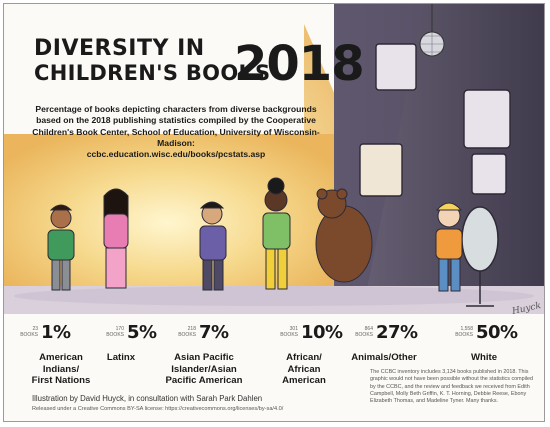 Image resolution: width=550 pixels, height=427 pixels. What do you see at coordinates (435, 120) in the screenshot?
I see `window-frames` at bounding box center [435, 120].